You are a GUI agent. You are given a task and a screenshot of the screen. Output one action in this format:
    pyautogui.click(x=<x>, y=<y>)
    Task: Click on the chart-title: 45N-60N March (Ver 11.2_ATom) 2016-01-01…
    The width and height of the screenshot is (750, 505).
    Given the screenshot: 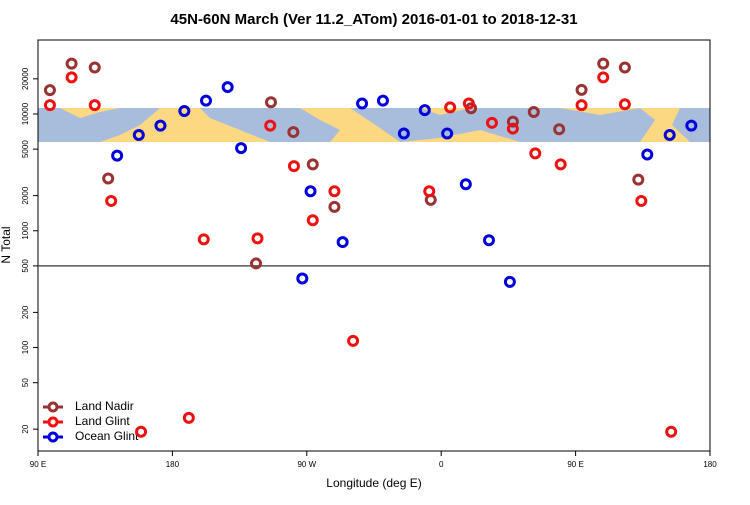 What is the action you would take?
    pyautogui.click(x=373, y=19)
    